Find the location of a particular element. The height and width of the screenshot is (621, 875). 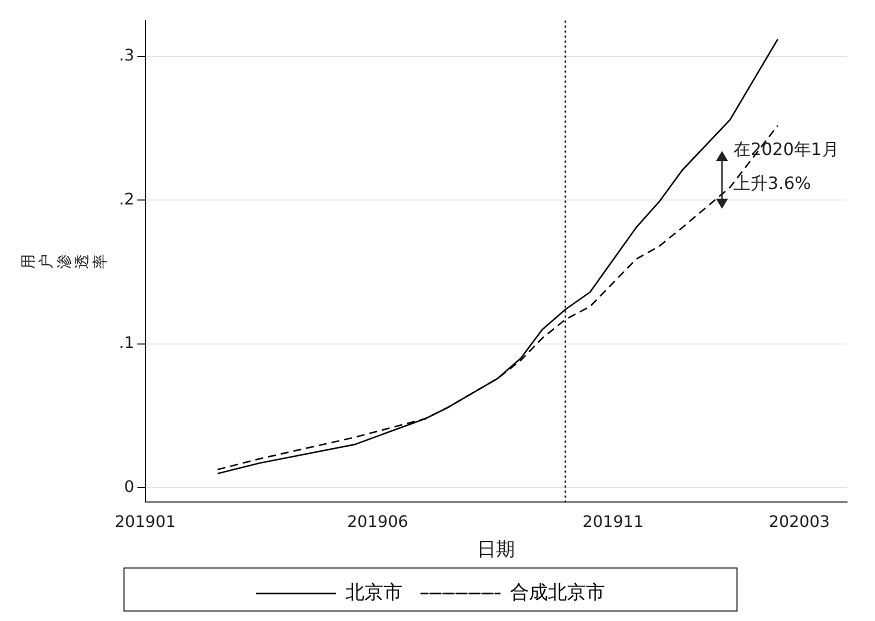

legend-label: 合成北京市 is located at coordinates (557, 592).